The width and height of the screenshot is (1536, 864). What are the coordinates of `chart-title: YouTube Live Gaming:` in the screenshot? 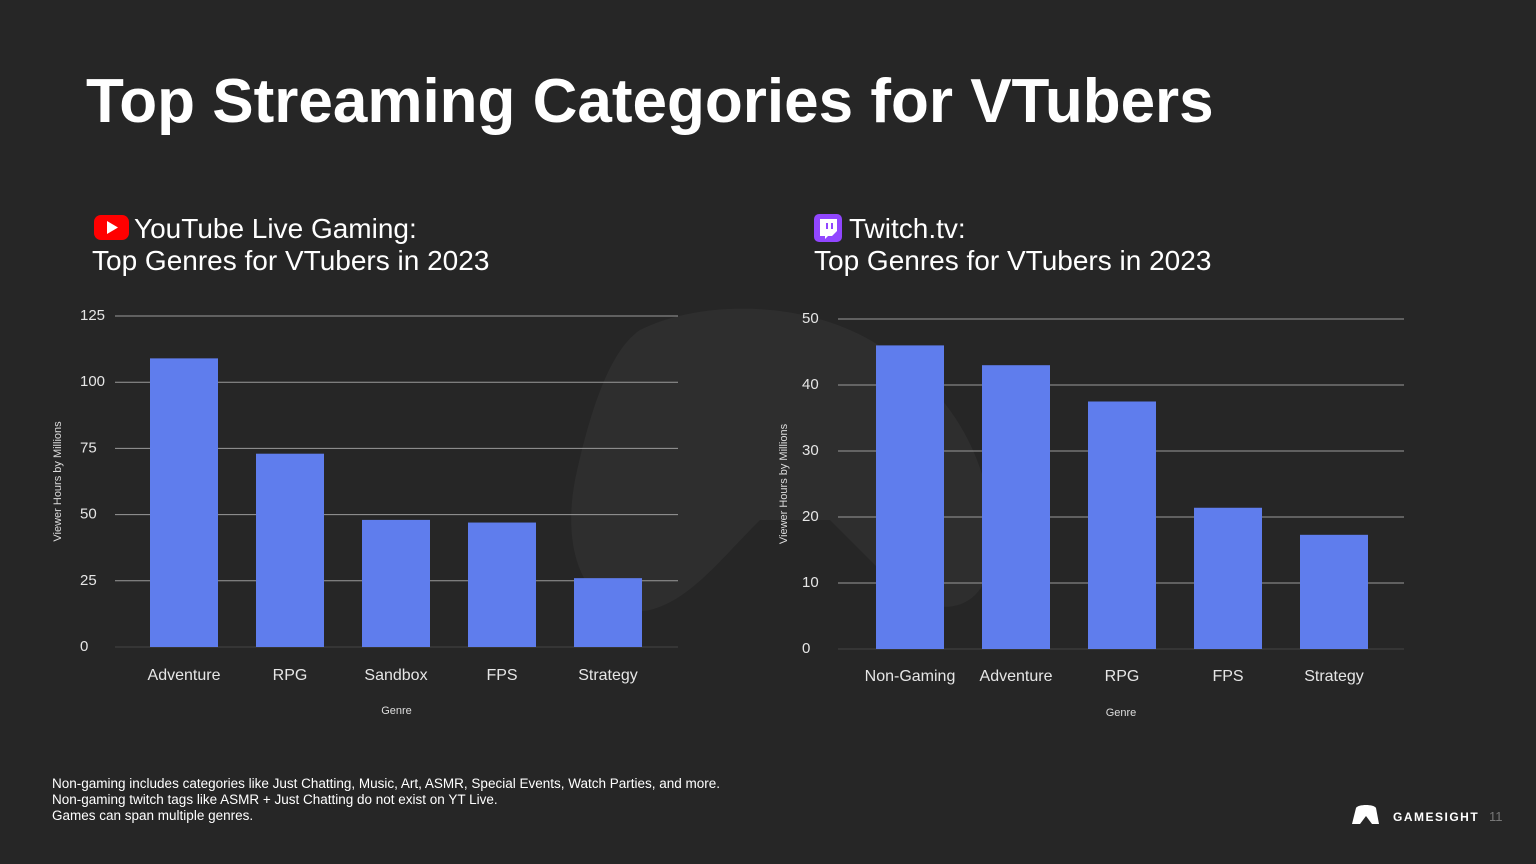 It's located at (275, 228).